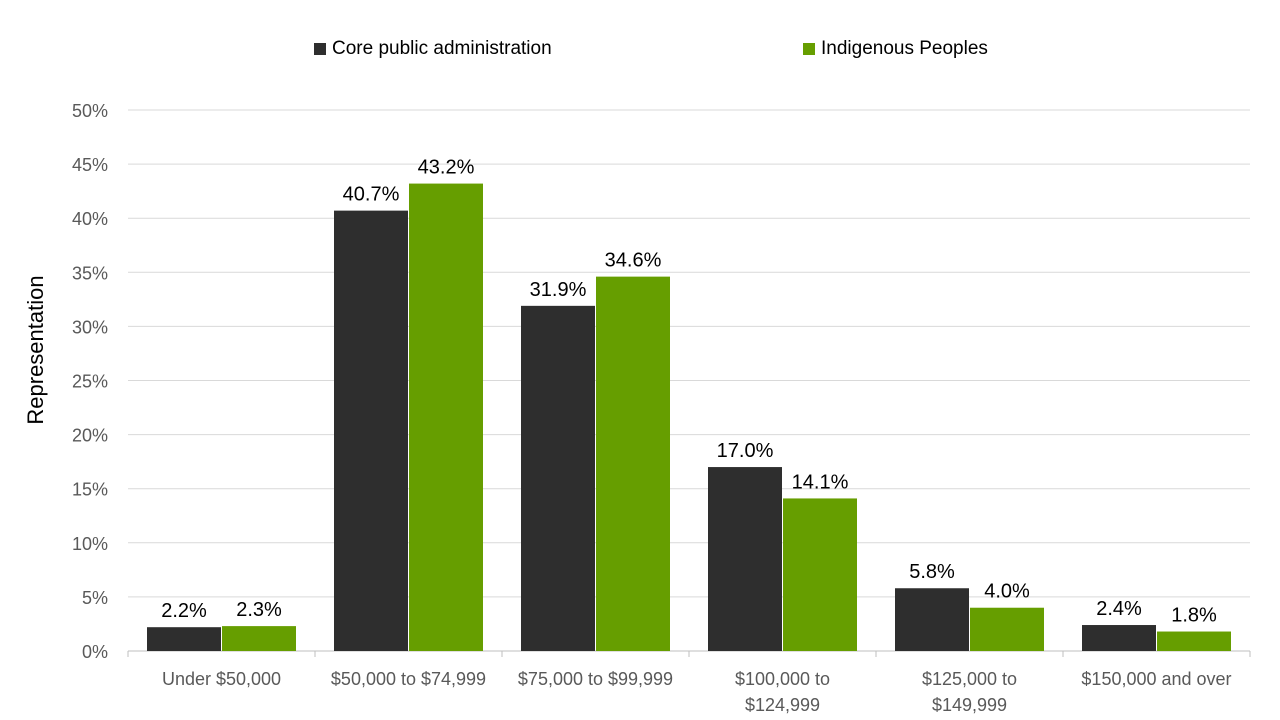 Image resolution: width=1280 pixels, height=720 pixels. Describe the element at coordinates (90, 327) in the screenshot. I see `y-tick-label: 30%` at that location.